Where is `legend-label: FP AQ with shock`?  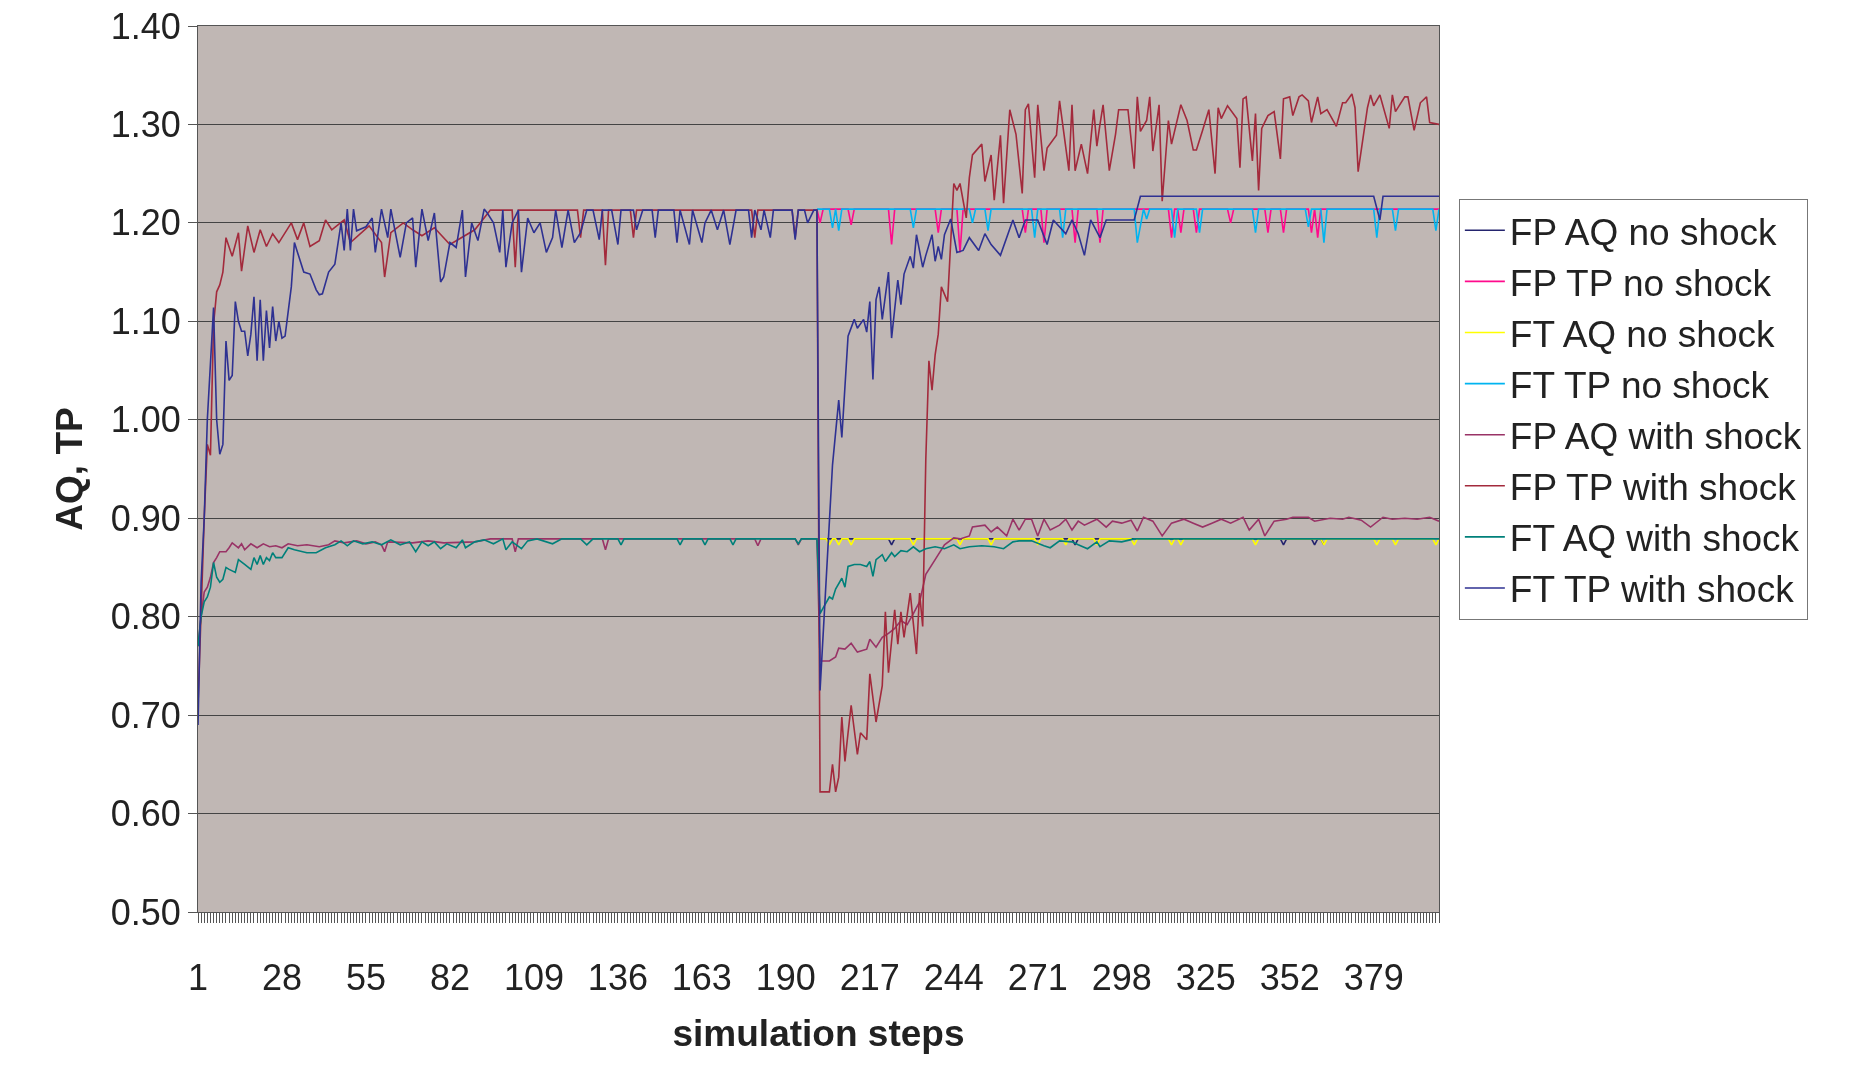 legend-label: FP AQ with shock is located at coordinates (1655, 437).